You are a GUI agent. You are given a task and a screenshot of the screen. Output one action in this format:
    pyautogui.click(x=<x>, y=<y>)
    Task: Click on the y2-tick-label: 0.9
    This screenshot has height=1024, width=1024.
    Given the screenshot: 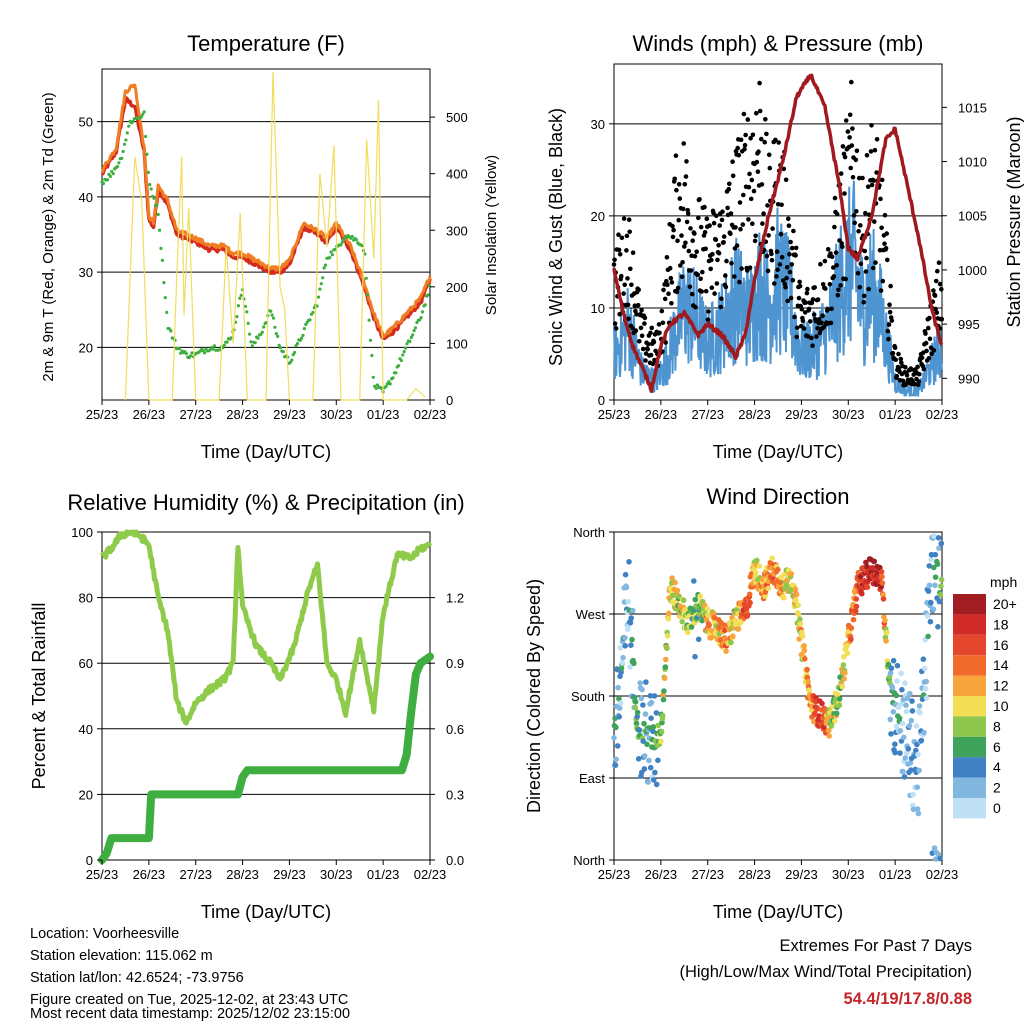 What is the action you would take?
    pyautogui.click(x=455, y=663)
    